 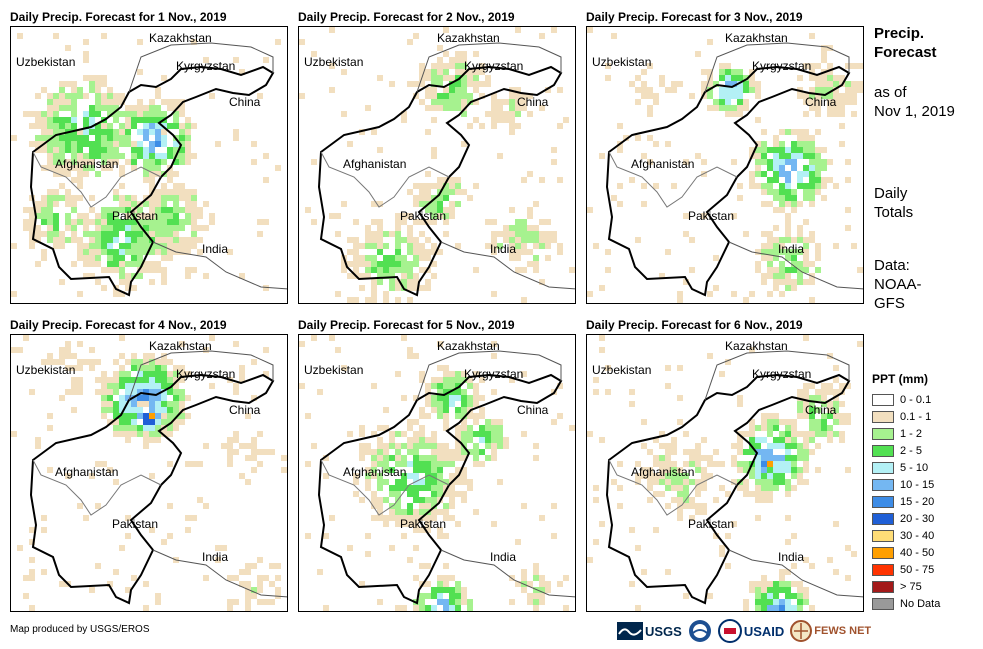 What do you see at coordinates (883, 467) in the screenshot?
I see `legend-swatch` at bounding box center [883, 467].